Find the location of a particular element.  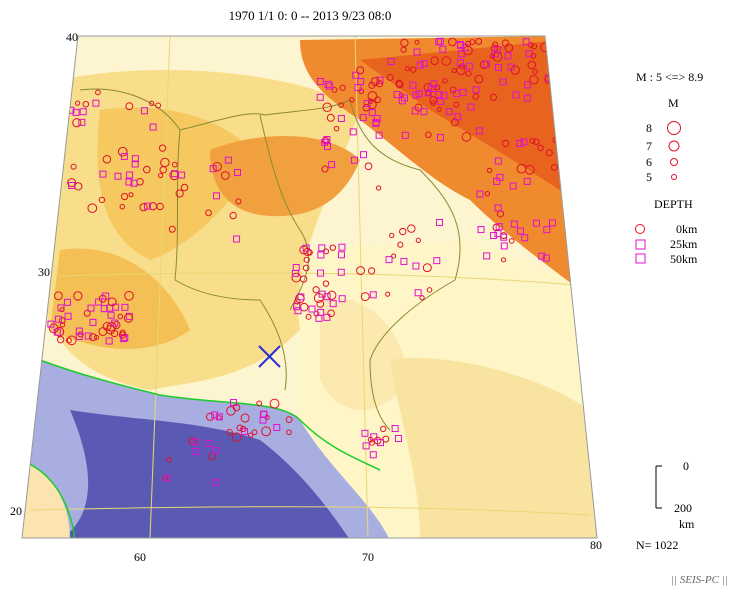

mag-7-symbol is located at coordinates (674, 146).